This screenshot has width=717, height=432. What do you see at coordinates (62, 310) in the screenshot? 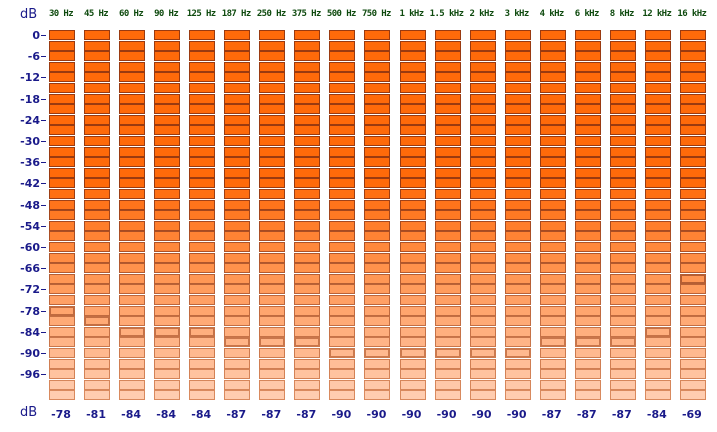
I see `peak-hold-segment` at bounding box center [62, 310].